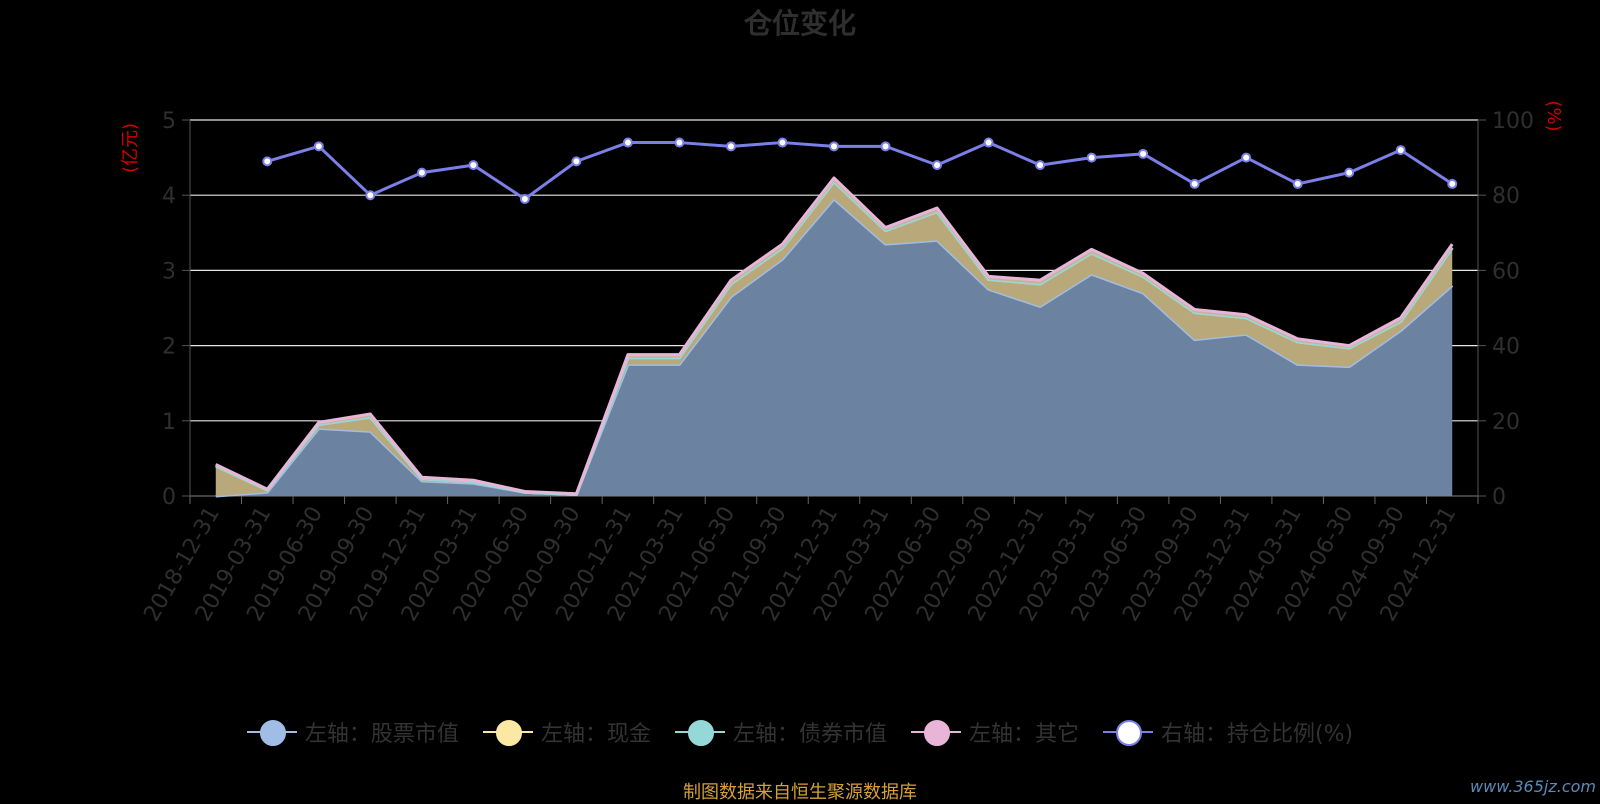 The height and width of the screenshot is (804, 1600). Describe the element at coordinates (169, 121) in the screenshot. I see `y-left-tick-label: 5` at that location.